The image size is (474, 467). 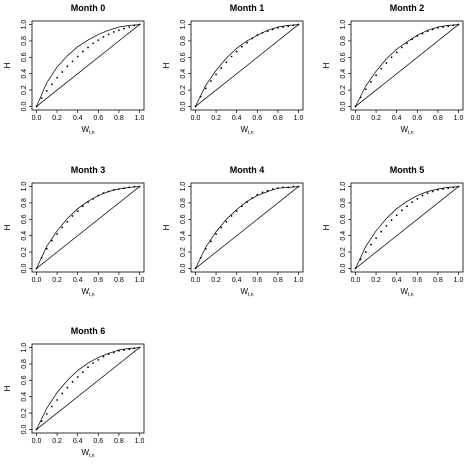 I want to click on chart-title: Month 2, so click(x=407, y=8).